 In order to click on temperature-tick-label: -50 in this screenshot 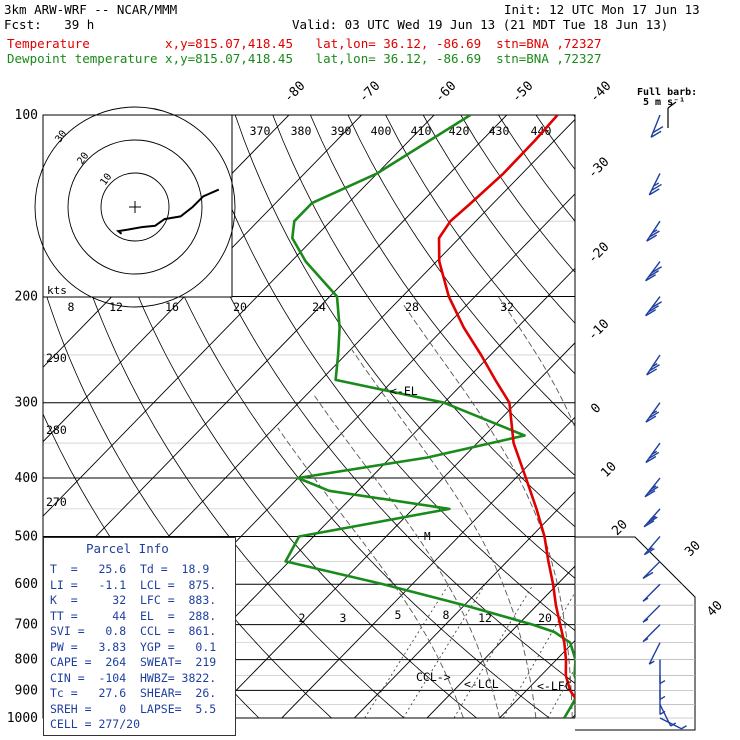, I will do `click(522, 92)`.